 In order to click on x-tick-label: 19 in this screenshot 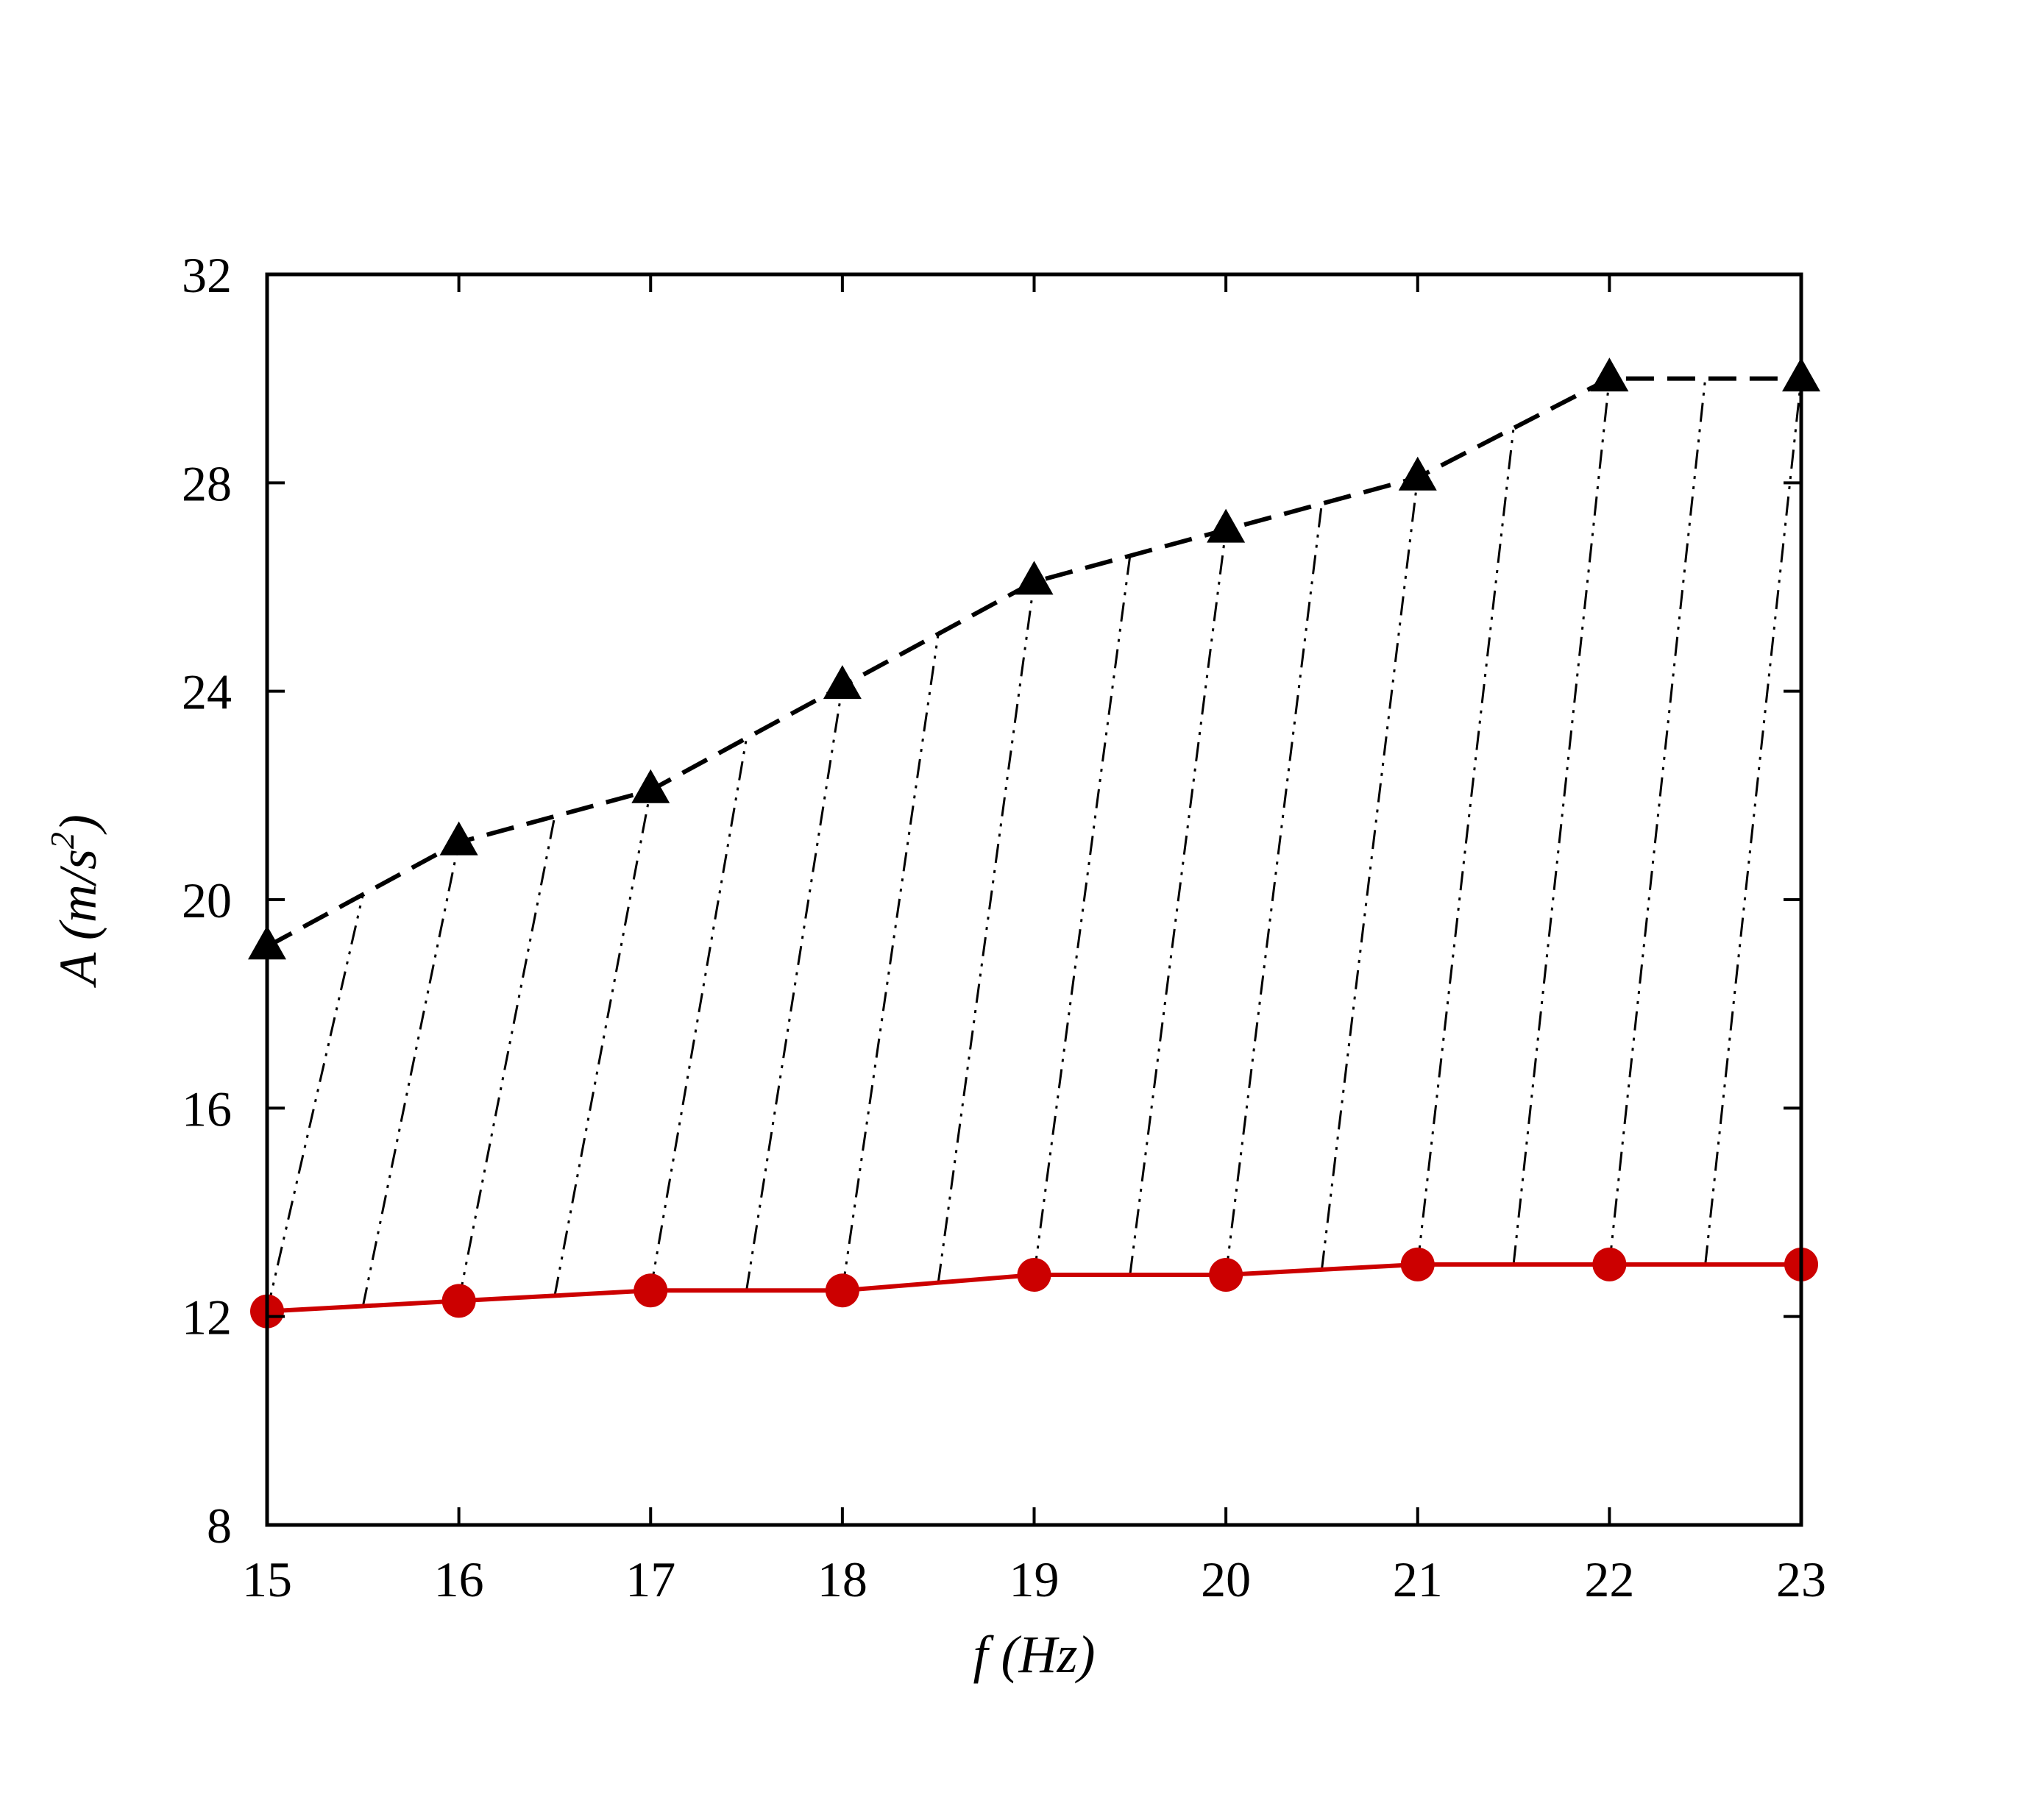, I will do `click(1034, 1579)`.